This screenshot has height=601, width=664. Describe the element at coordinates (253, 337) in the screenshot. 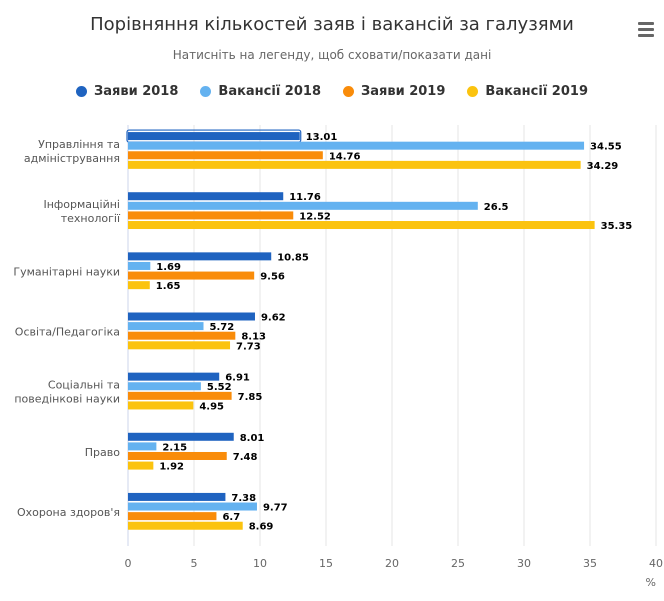

I see `data-label: 8.13` at that location.